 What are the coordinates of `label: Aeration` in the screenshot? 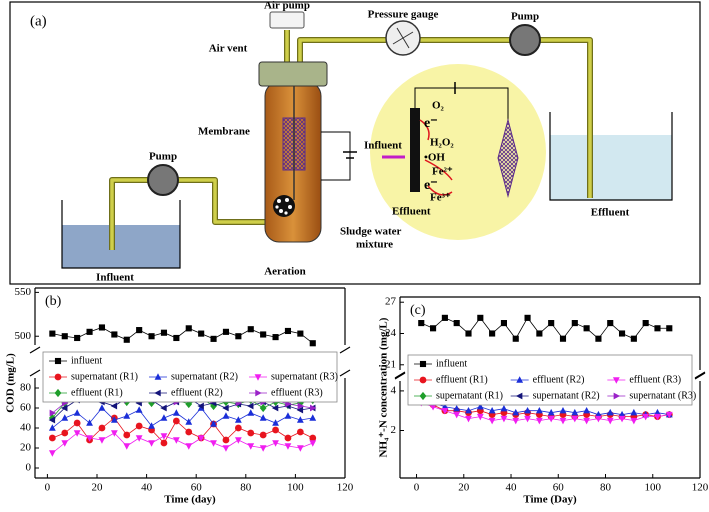 It's located at (285, 272).